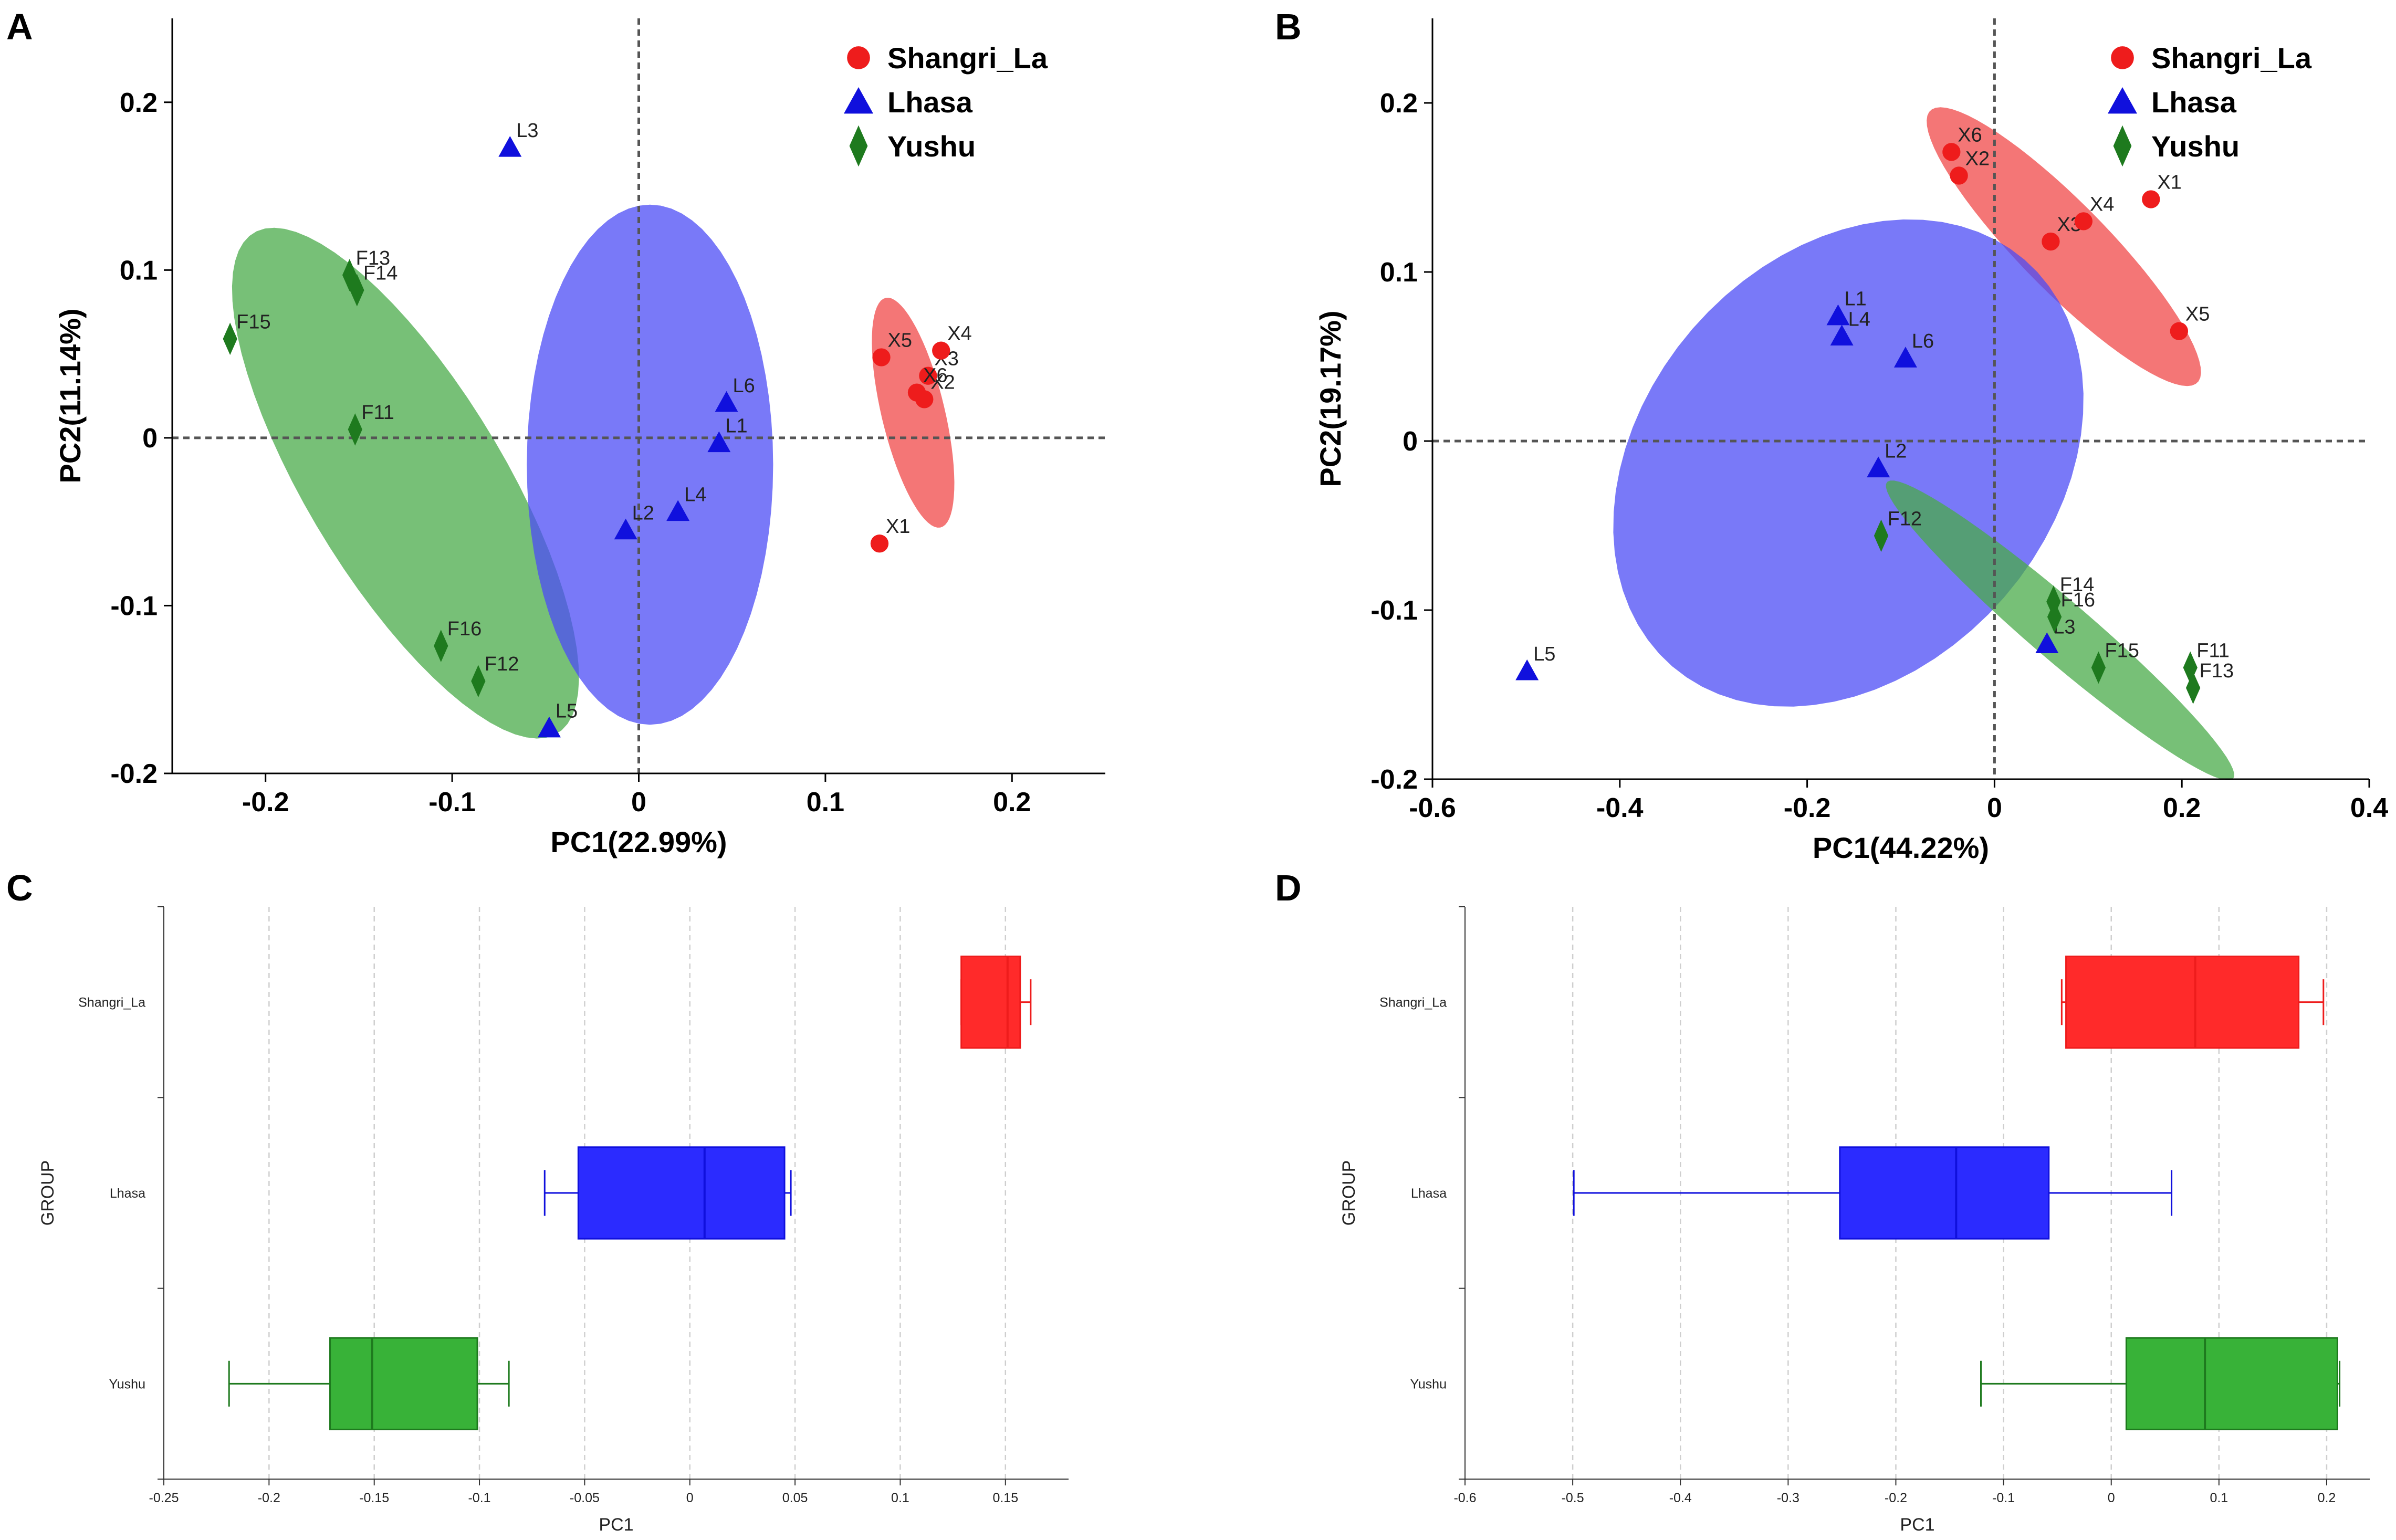 The height and width of the screenshot is (1540, 2396). Describe the element at coordinates (2099, 668) in the screenshot. I see `b-point-f15` at that location.